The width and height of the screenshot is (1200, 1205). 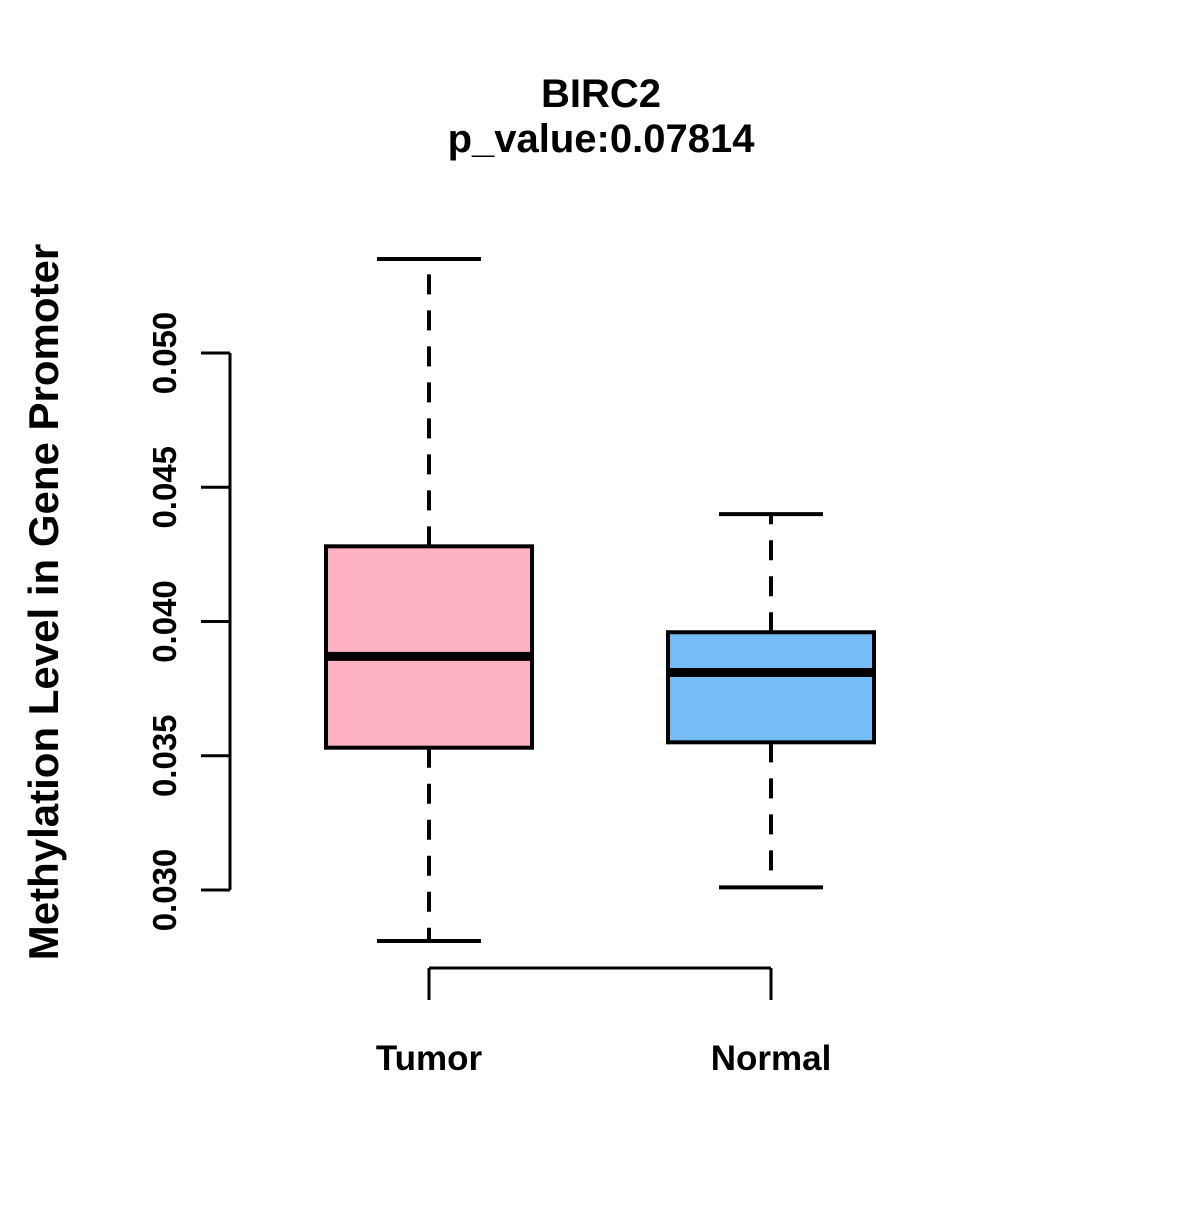 What do you see at coordinates (429, 647) in the screenshot?
I see `box-tumor` at bounding box center [429, 647].